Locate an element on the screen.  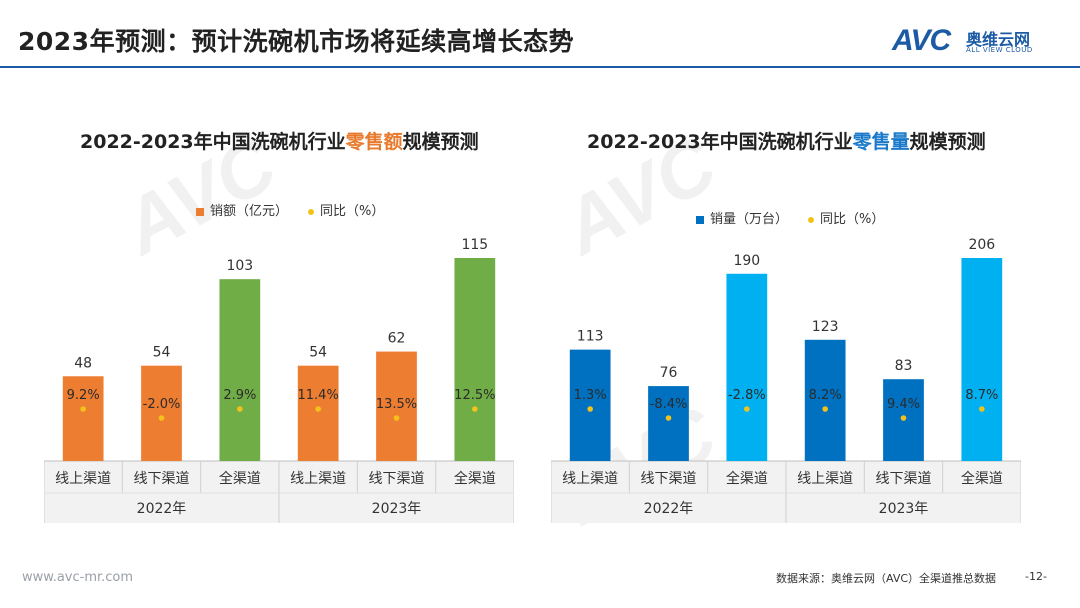
yoy-label: 11.4% is located at coordinates (318, 395).